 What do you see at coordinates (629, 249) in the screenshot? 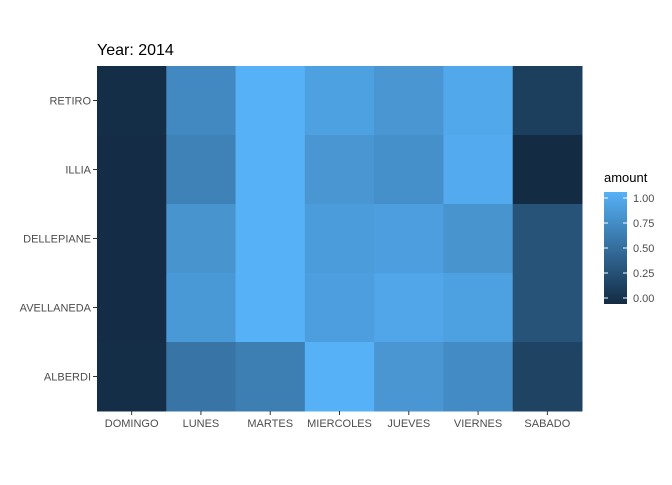
I see `legend-ticks: 0.00 0.25 0.50 0.75 1.00` at bounding box center [629, 249].